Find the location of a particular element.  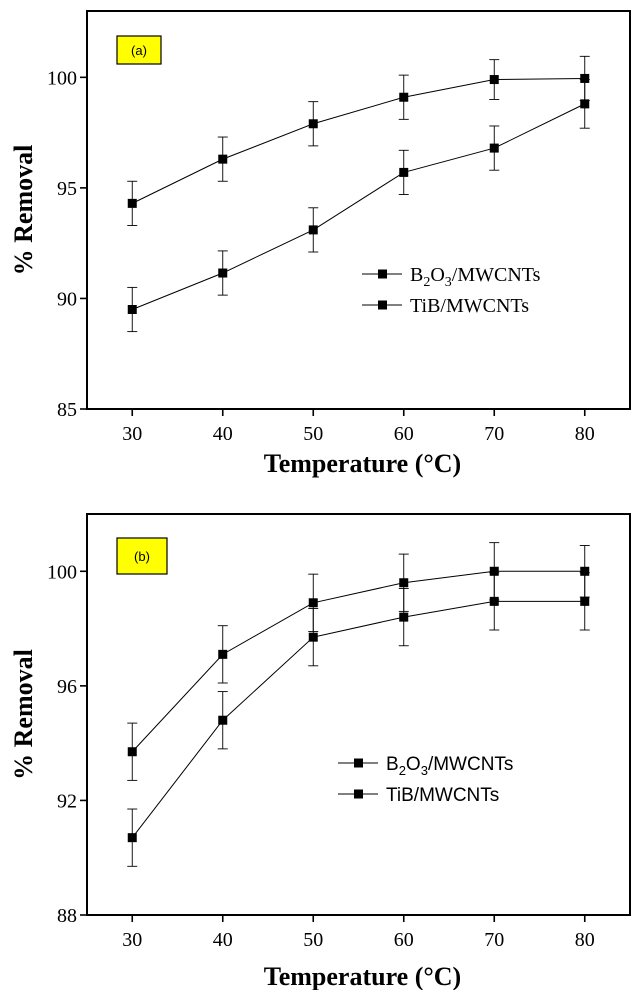

panel-label: (a) is located at coordinates (139, 50).